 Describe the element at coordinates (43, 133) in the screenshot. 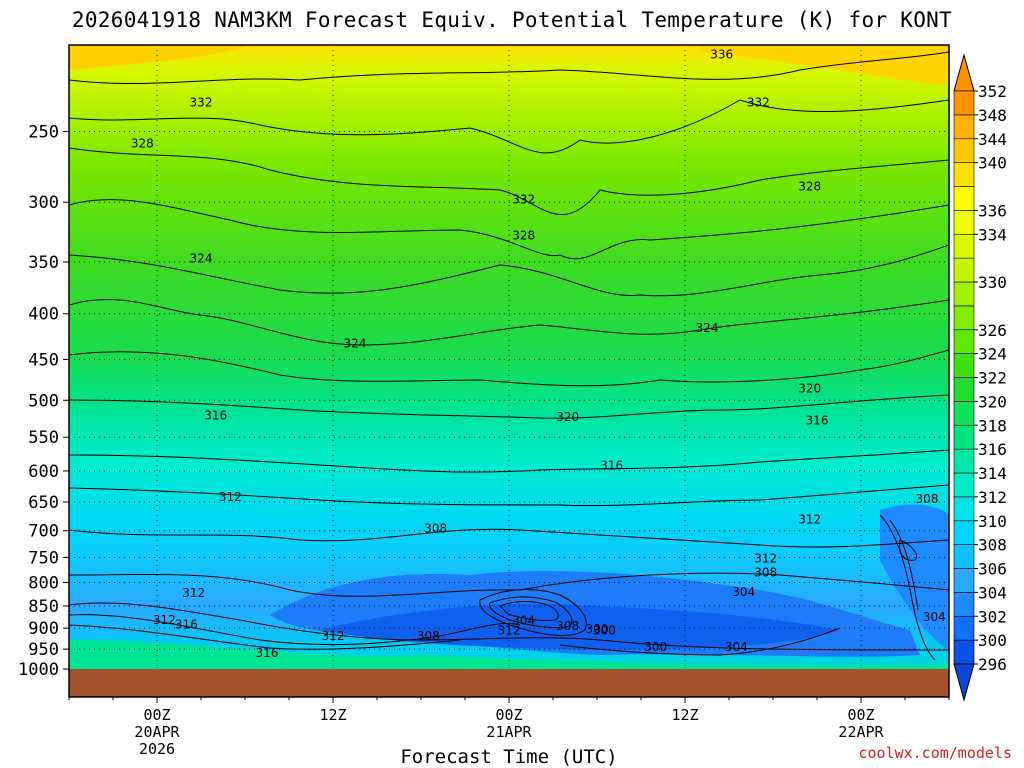

I see `y-tick-label-250: 250` at that location.